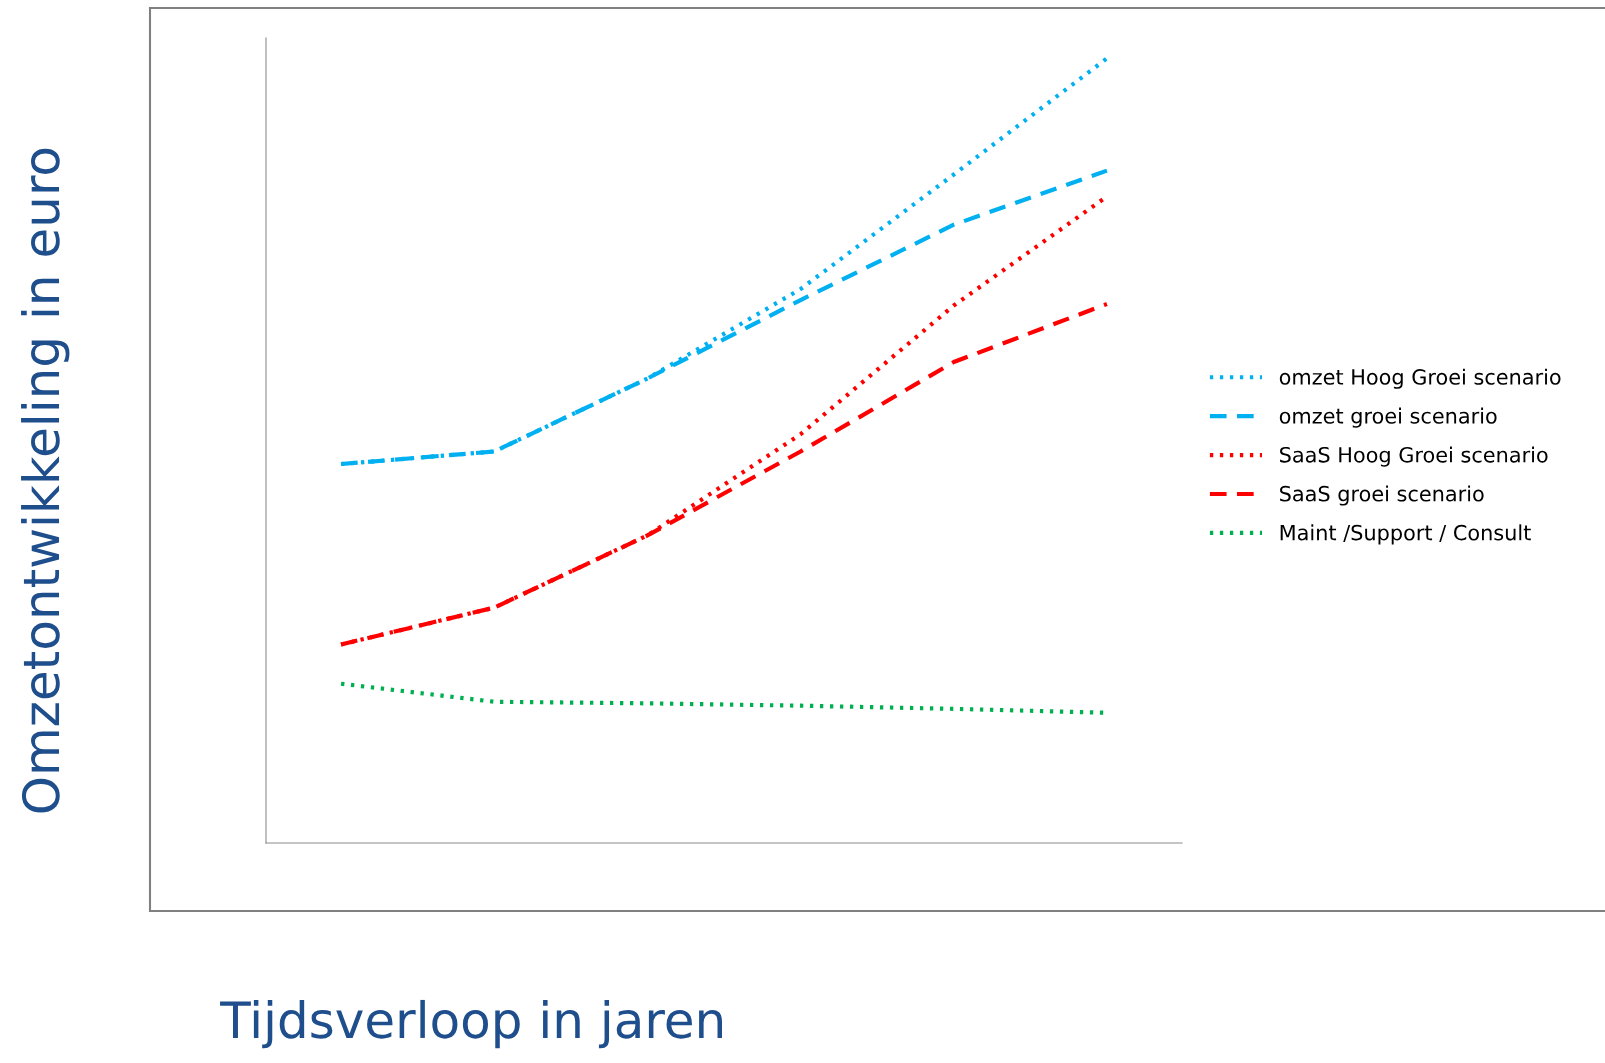  What do you see at coordinates (1414, 456) in the screenshot?
I see `legend-label: SaaS Hoog Groei scenario` at bounding box center [1414, 456].